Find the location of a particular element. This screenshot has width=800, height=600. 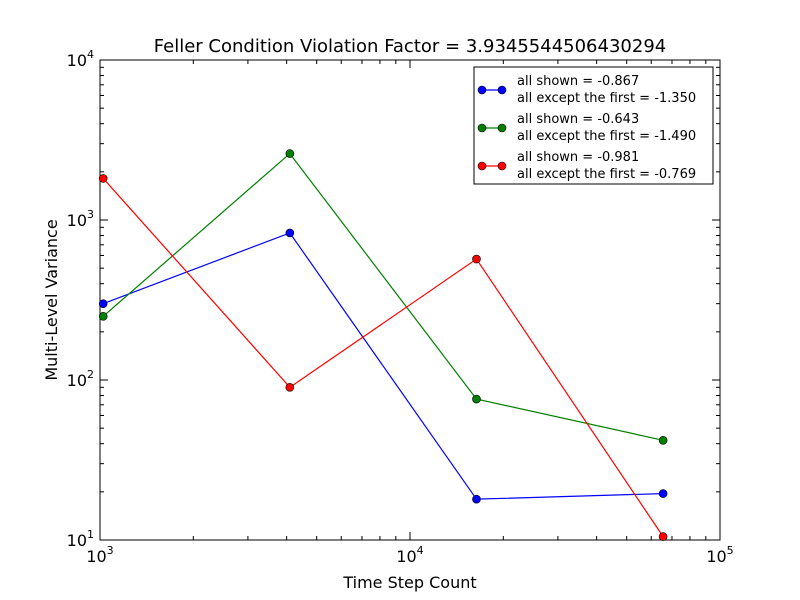

legend-label: all shown = -0.981 is located at coordinates (578, 157).